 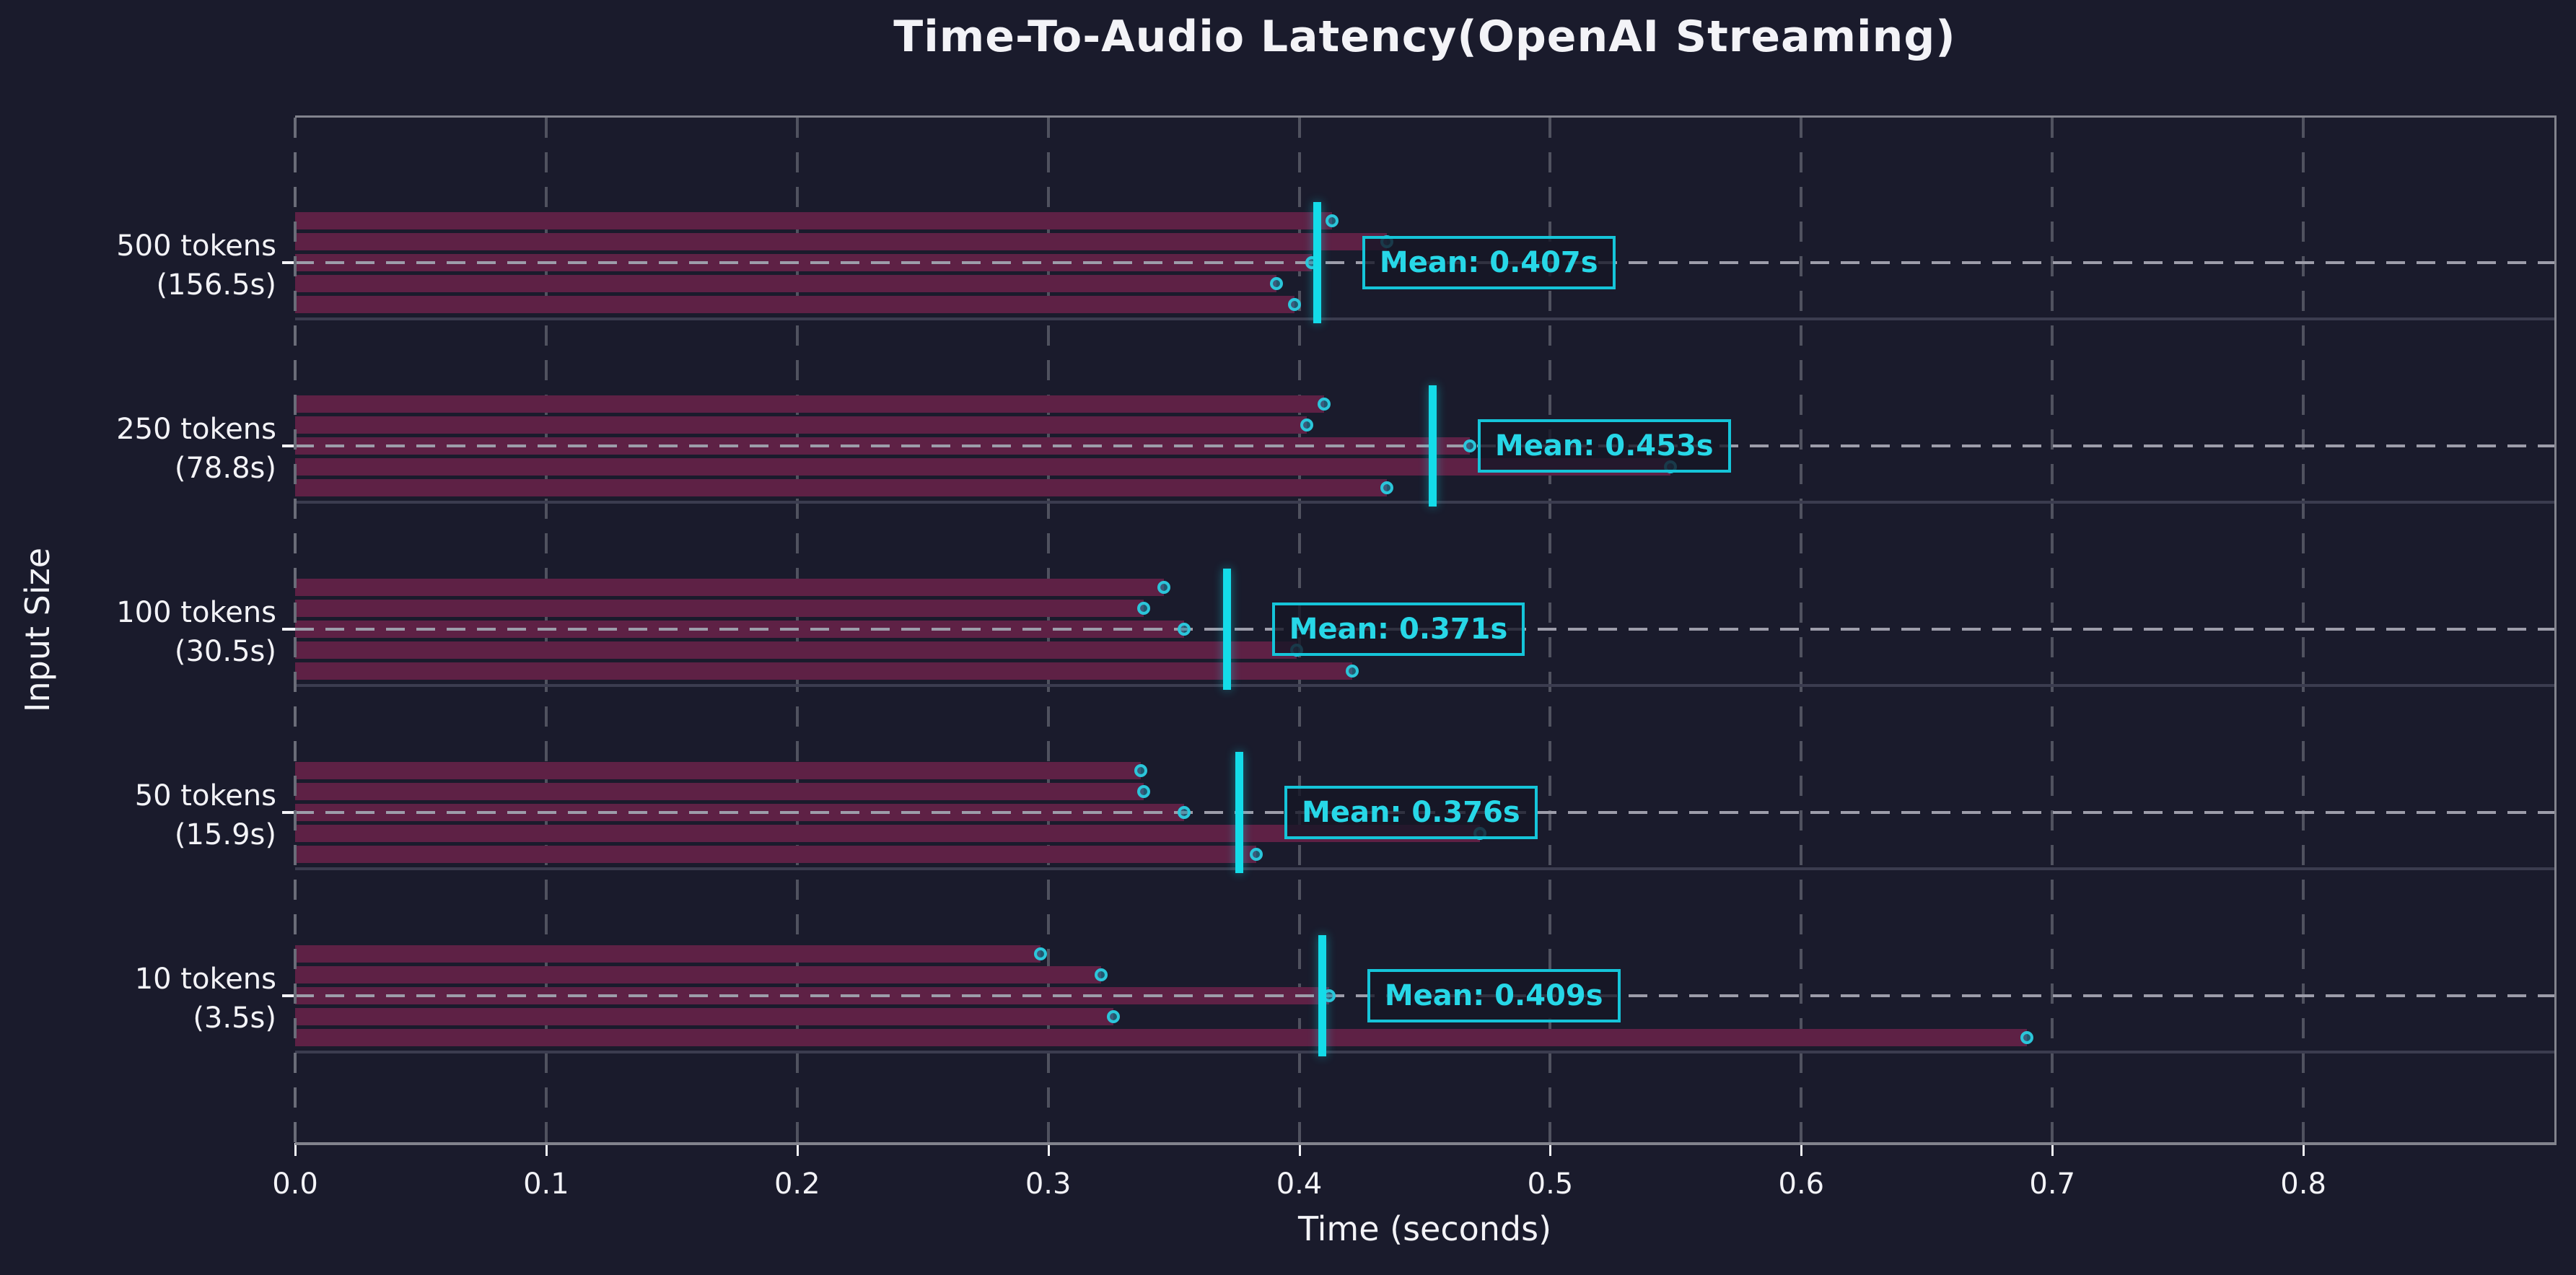 What do you see at coordinates (1426, 117) in the screenshot?
I see `spine-top` at bounding box center [1426, 117].